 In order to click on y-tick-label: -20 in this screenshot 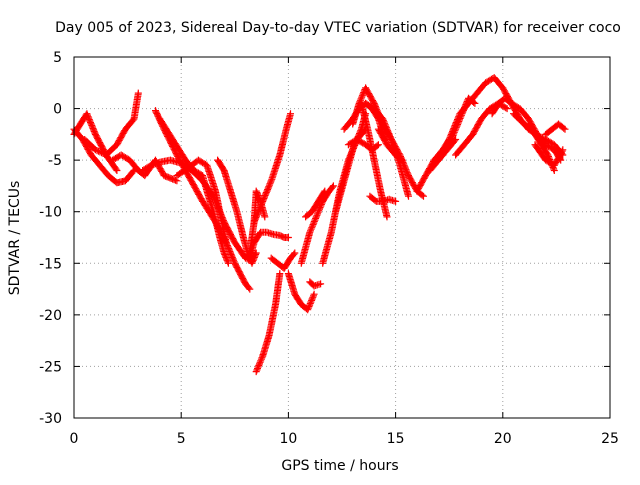, I will do `click(50, 316)`.